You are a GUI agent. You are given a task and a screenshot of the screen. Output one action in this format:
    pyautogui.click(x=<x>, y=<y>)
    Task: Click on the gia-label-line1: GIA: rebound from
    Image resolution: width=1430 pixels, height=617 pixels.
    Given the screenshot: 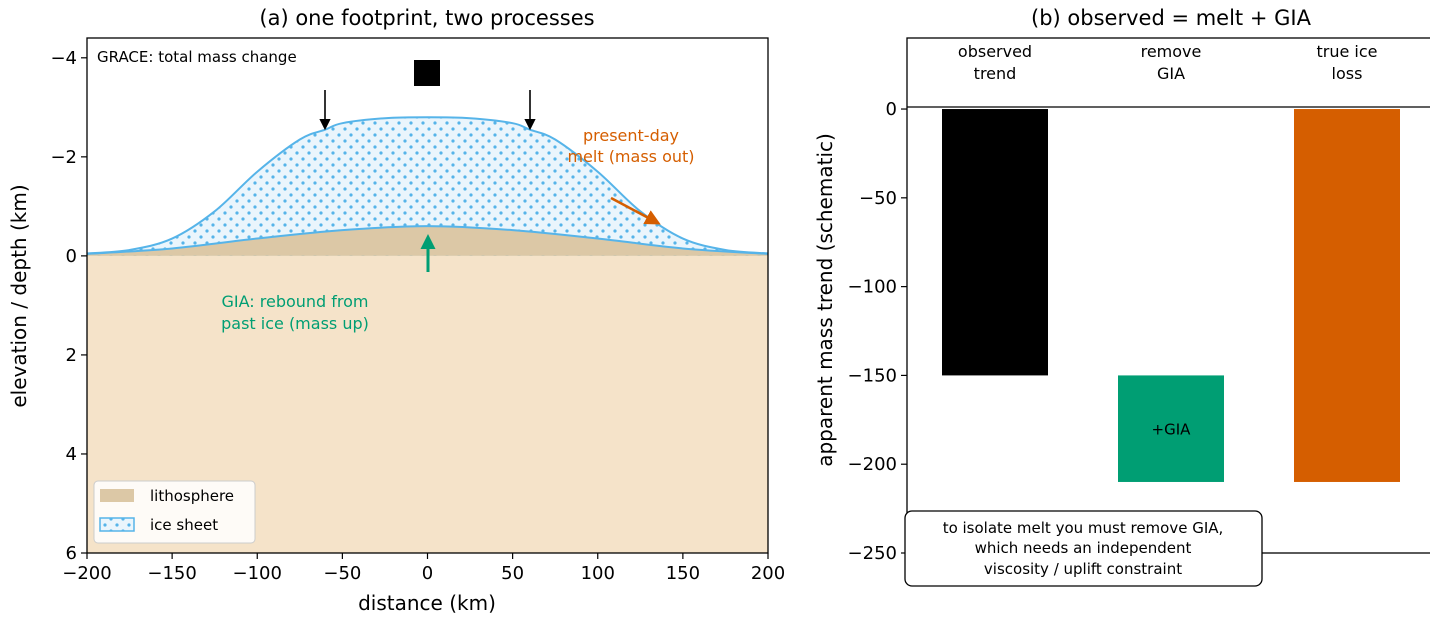 What is the action you would take?
    pyautogui.click(x=294, y=301)
    